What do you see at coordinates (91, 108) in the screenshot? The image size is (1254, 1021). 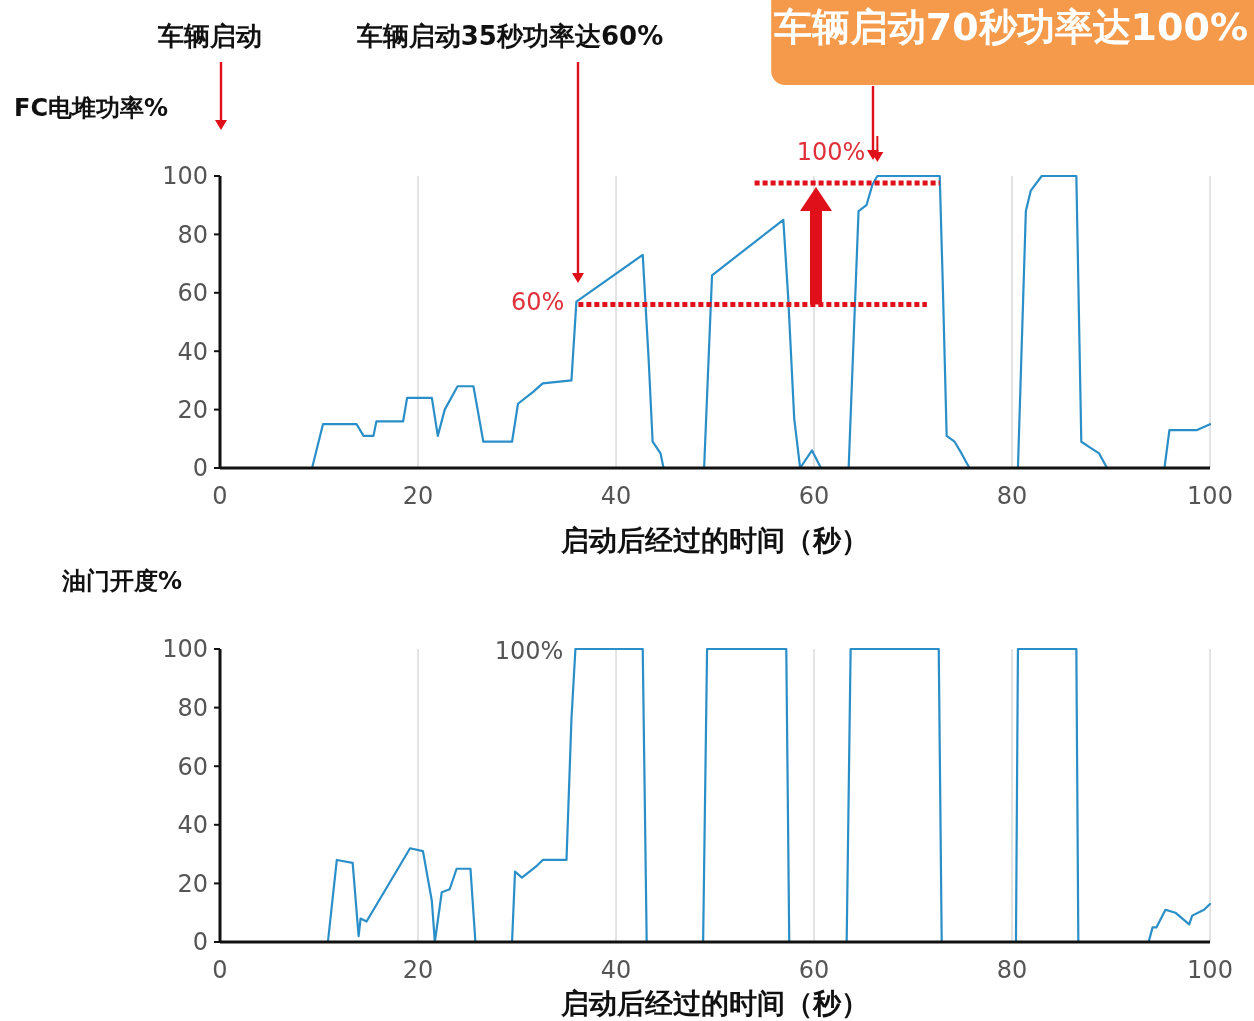 I see `y-axis-title: FC电堆功率%` at bounding box center [91, 108].